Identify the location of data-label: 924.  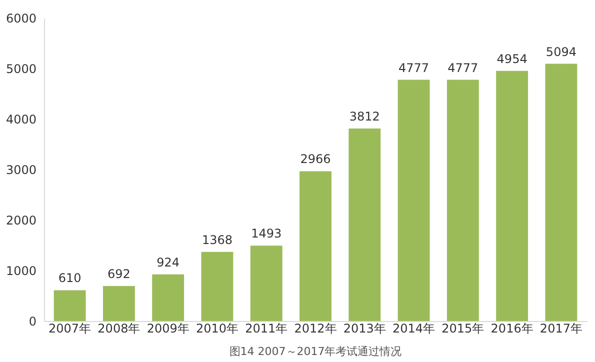
(168, 262).